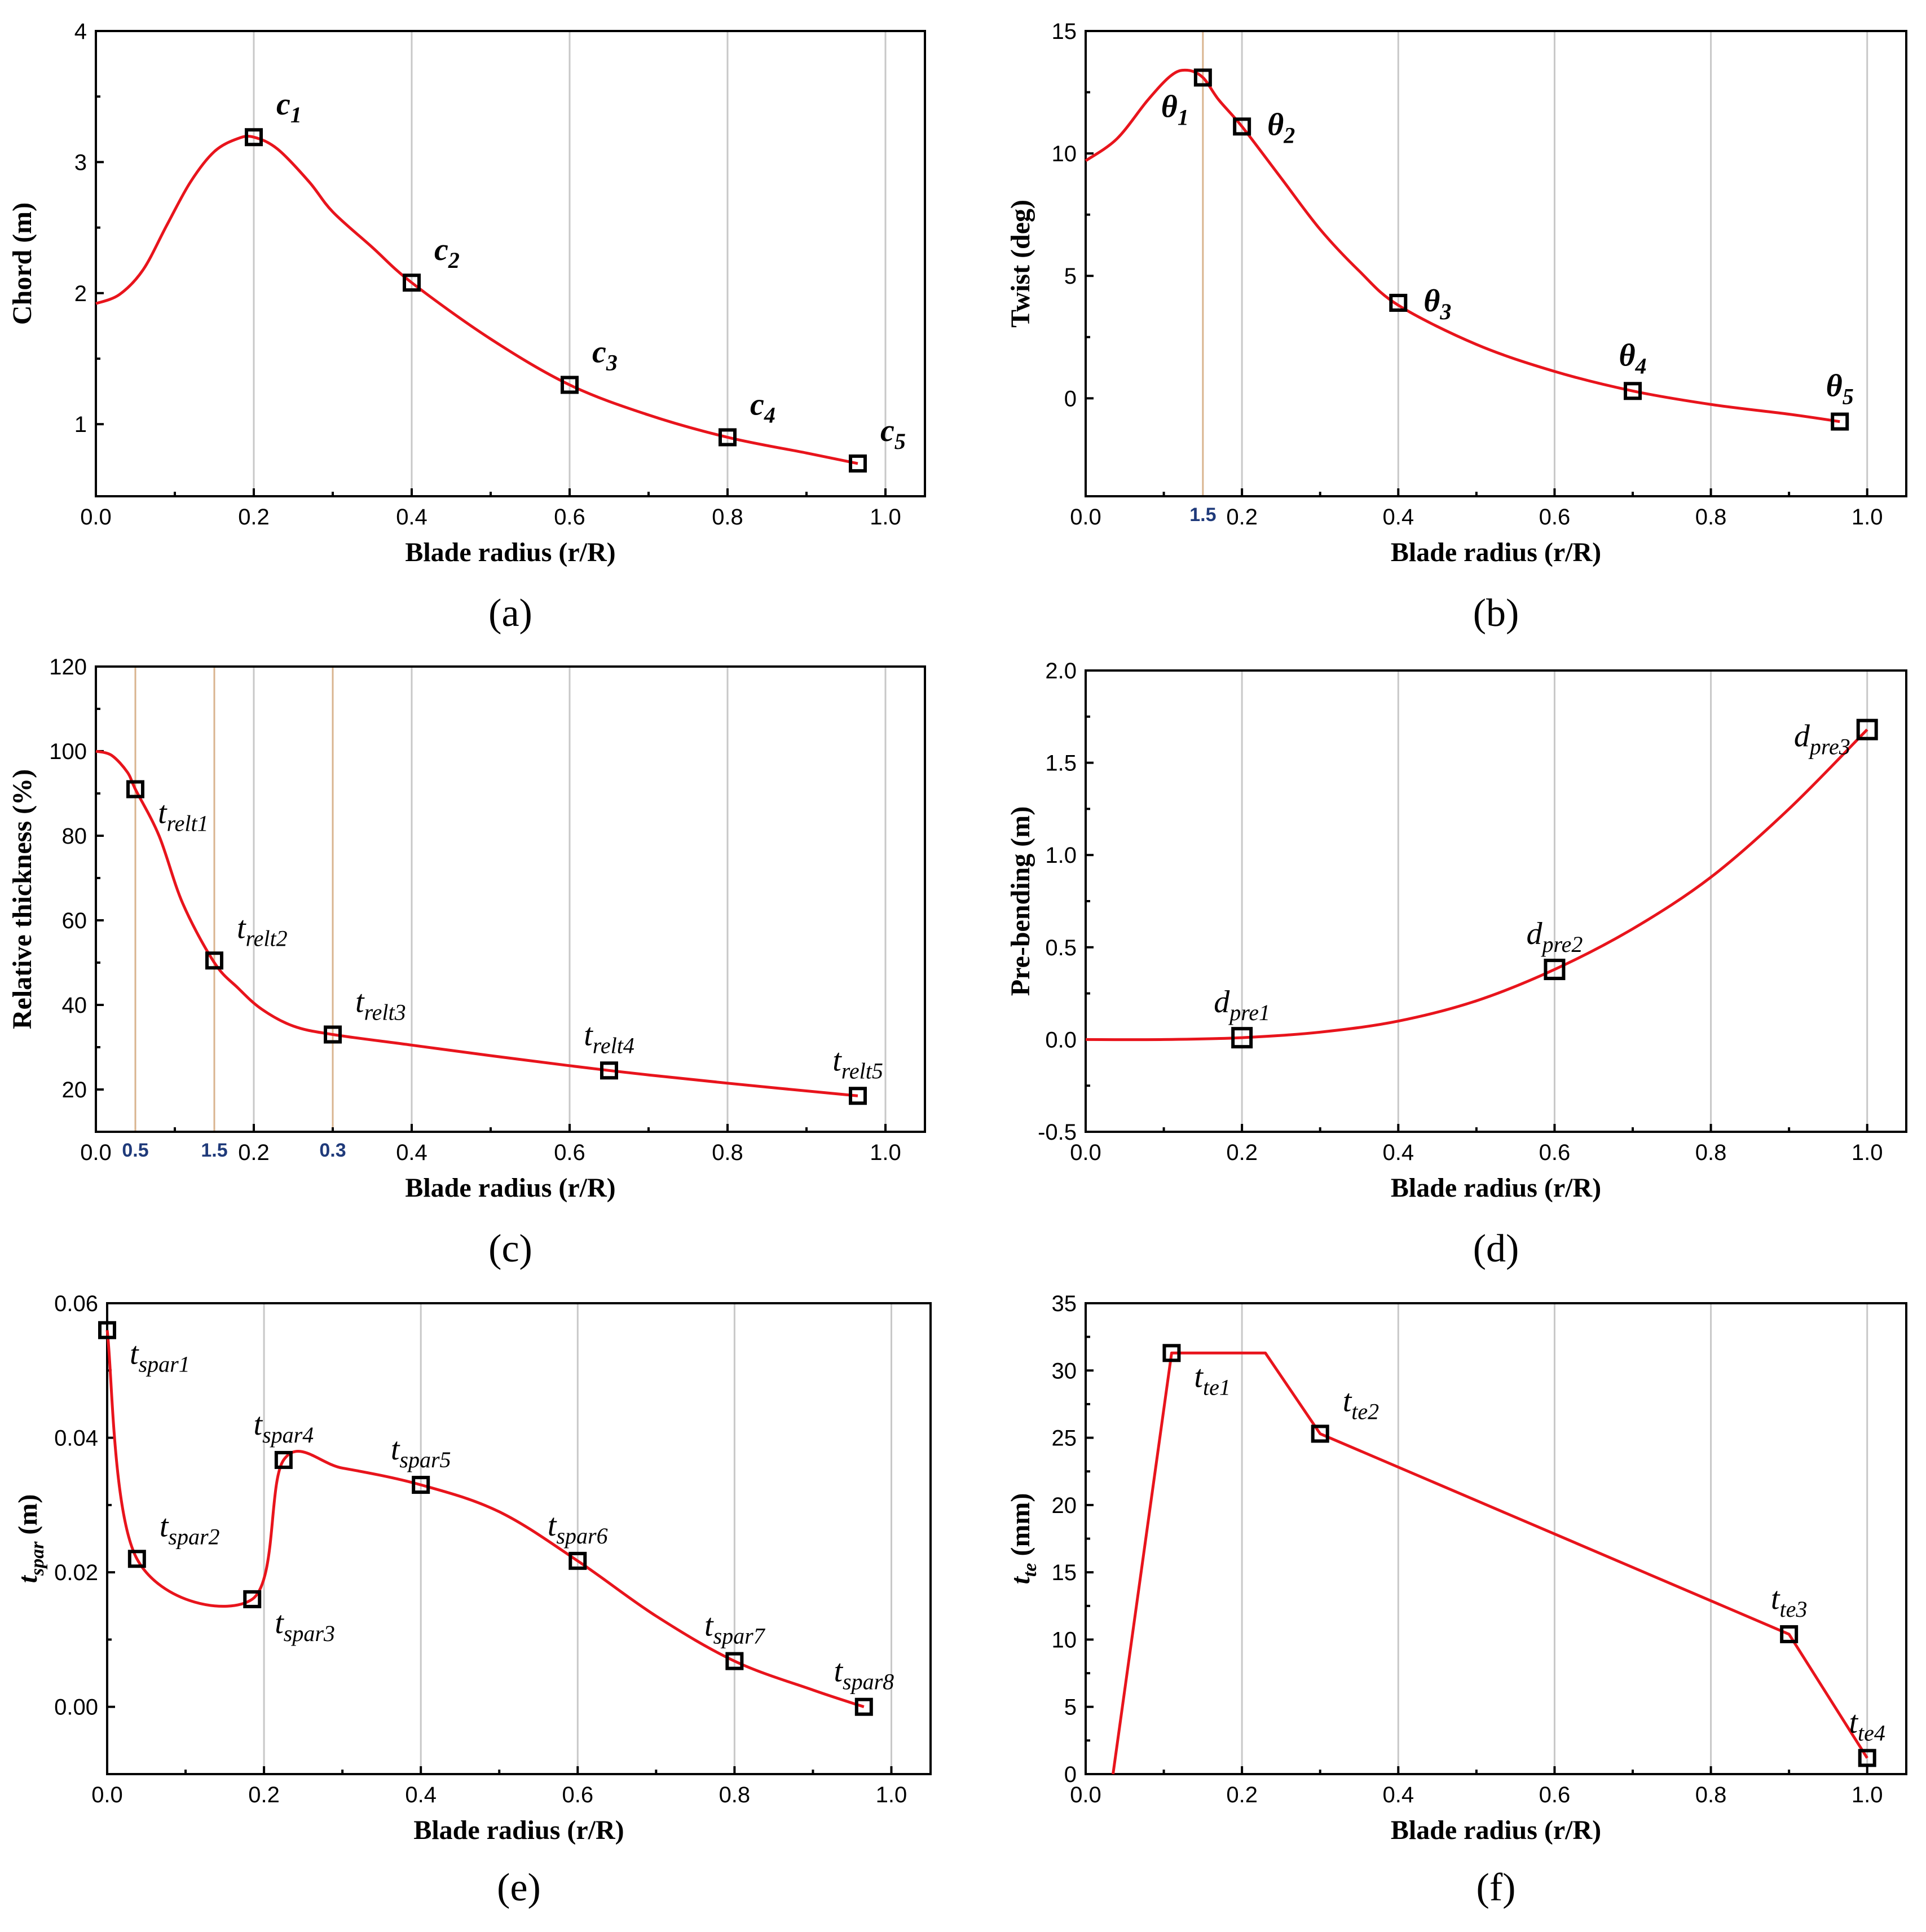  Describe the element at coordinates (421, 1452) in the screenshot. I see `data-point-label: tspar5` at that location.